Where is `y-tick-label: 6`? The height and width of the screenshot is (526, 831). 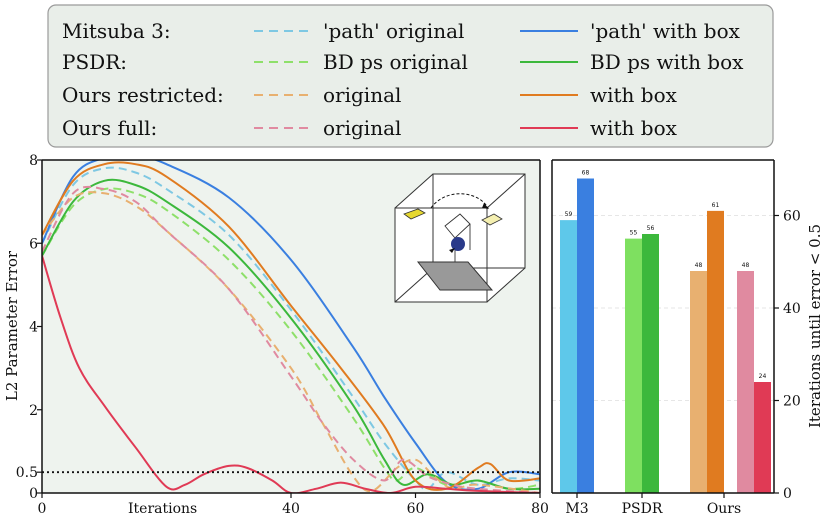 y-tick-label: 6 is located at coordinates (33, 244).